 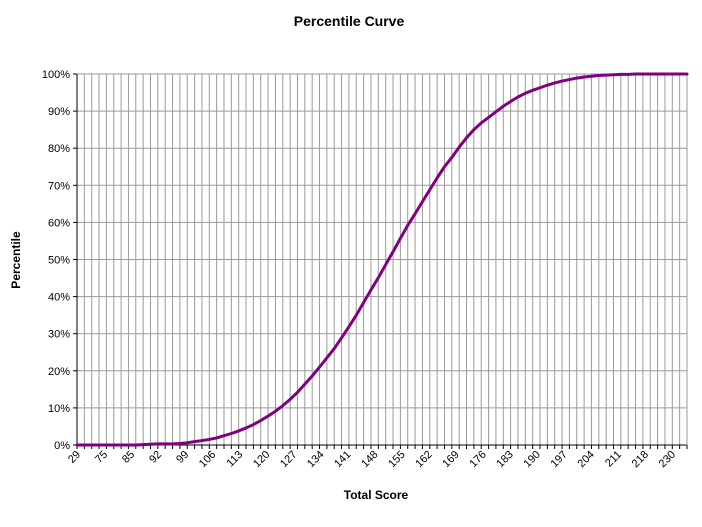 I want to click on x-axis-label: Total Score, so click(x=376, y=495).